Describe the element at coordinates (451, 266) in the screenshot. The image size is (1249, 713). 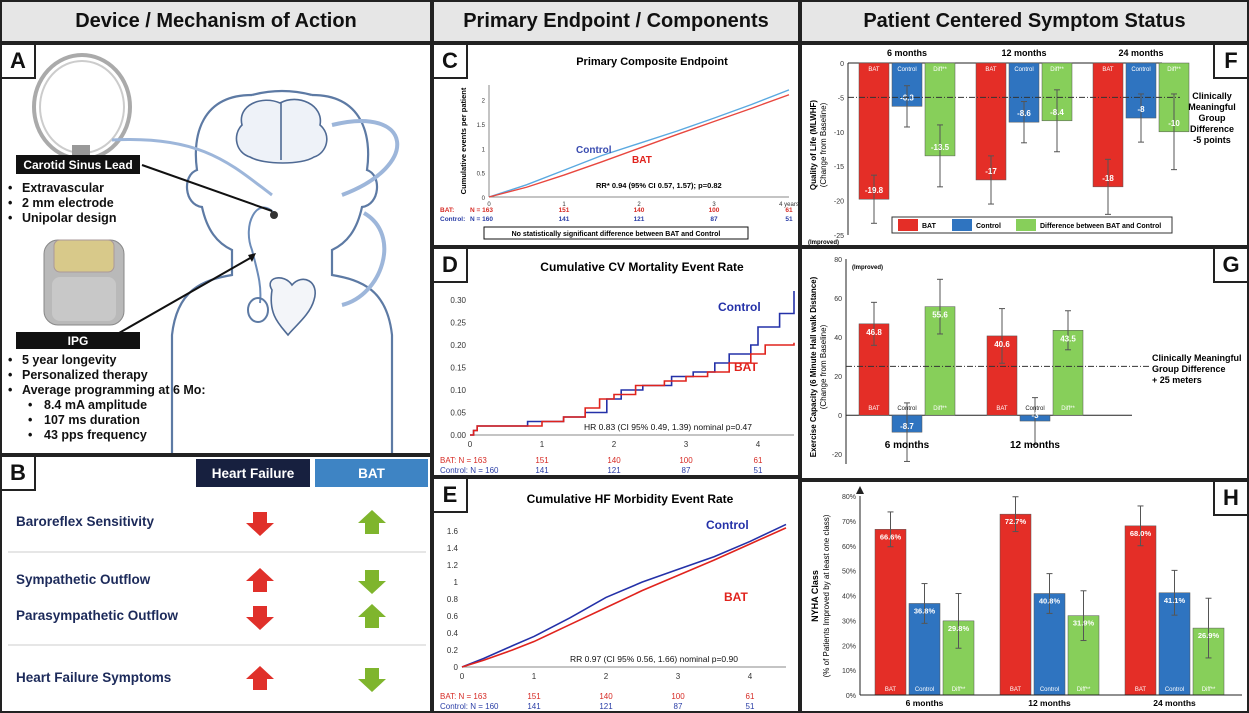
I see `panel-letter-d: D` at that location.